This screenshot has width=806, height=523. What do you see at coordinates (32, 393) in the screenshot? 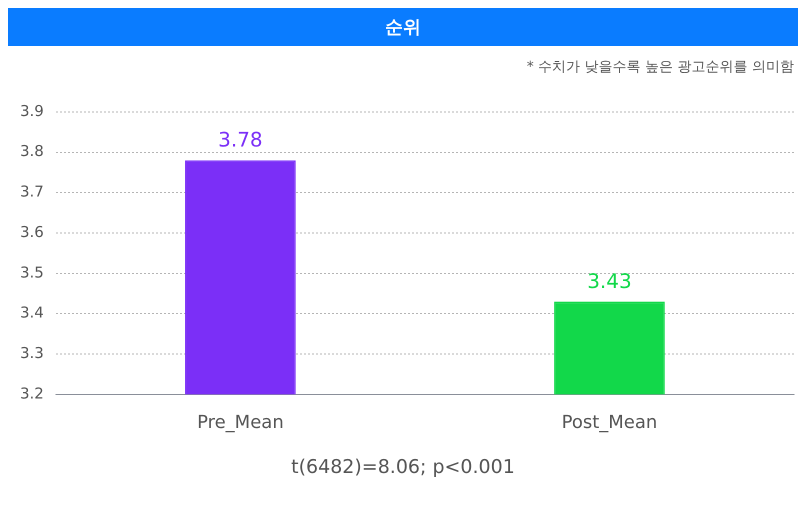
I see `y-tick-label: 3.2` at bounding box center [32, 393].